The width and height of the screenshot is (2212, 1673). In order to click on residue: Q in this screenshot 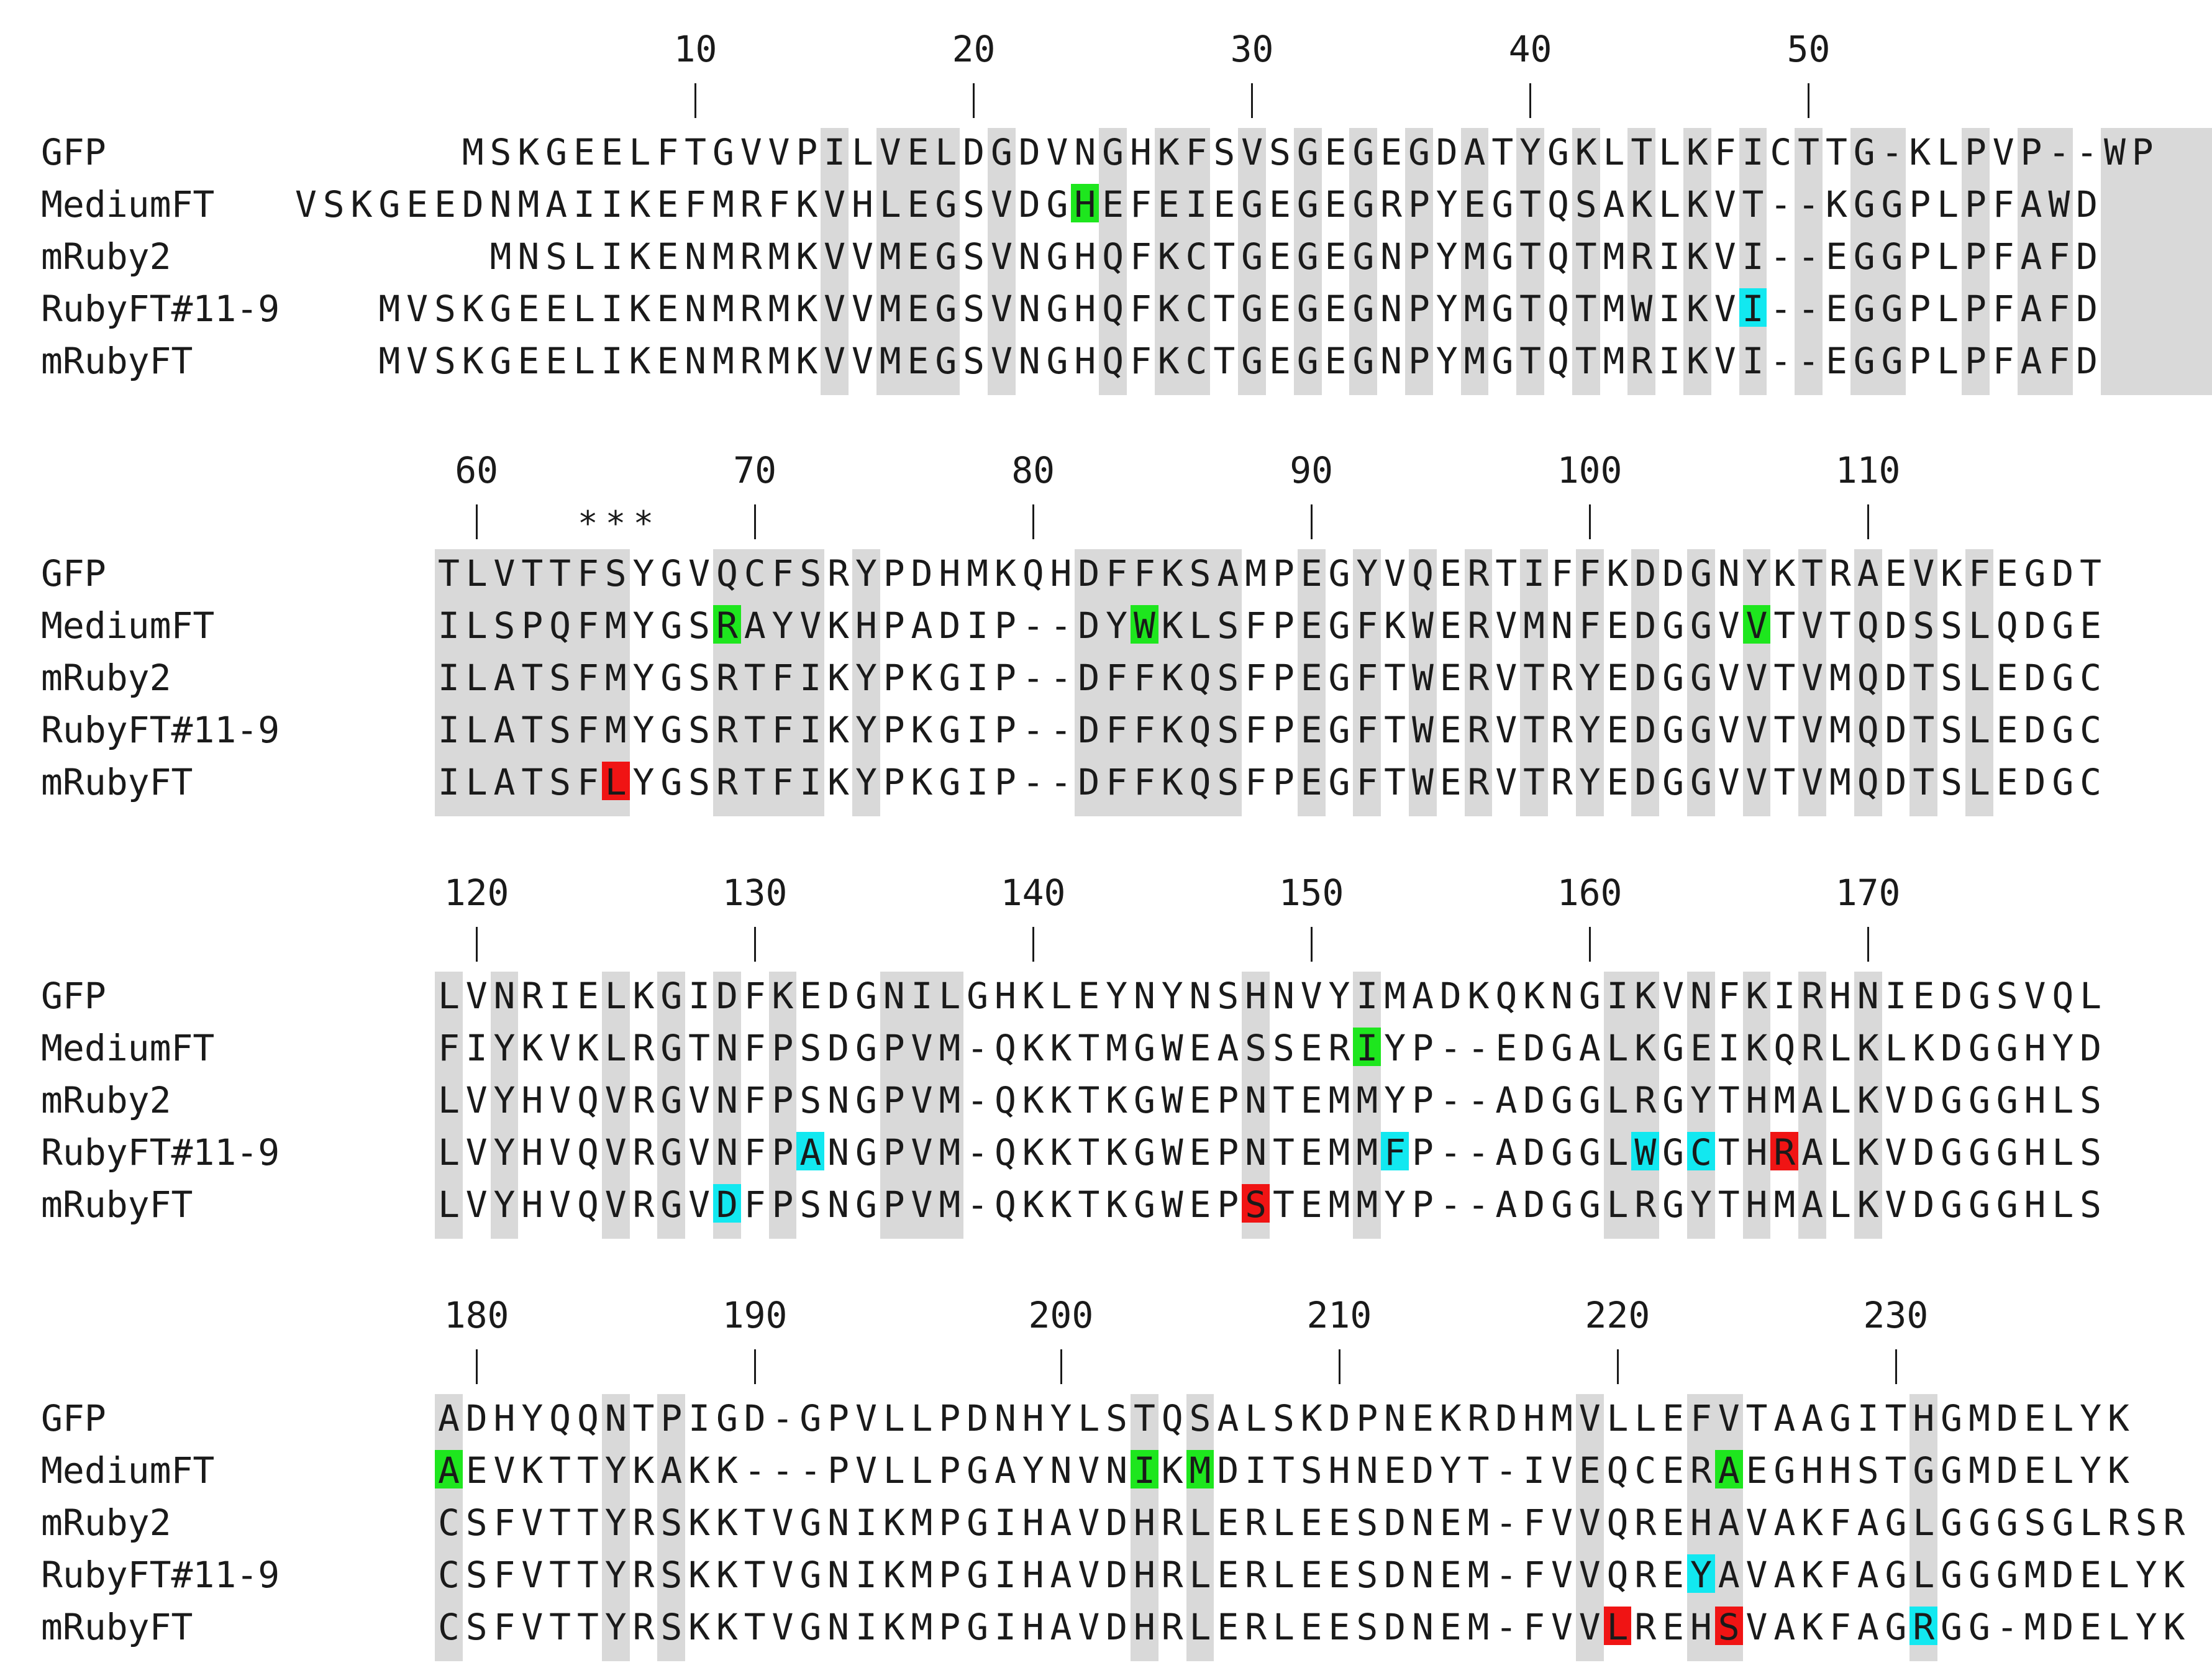, I will do `click(1868, 625)`.